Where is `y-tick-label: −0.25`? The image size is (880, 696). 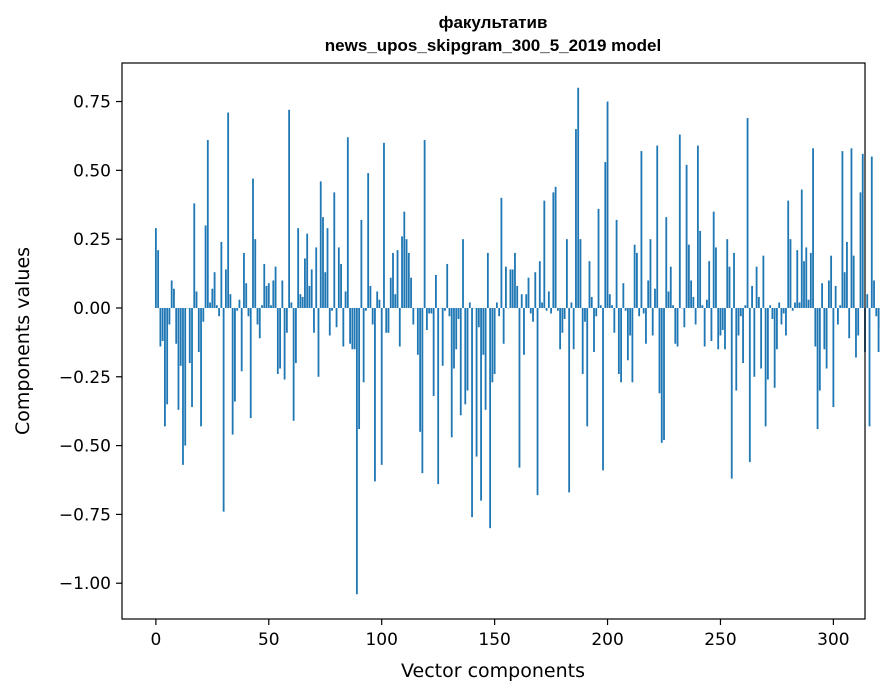
y-tick-label: −0.25 is located at coordinates (85, 378).